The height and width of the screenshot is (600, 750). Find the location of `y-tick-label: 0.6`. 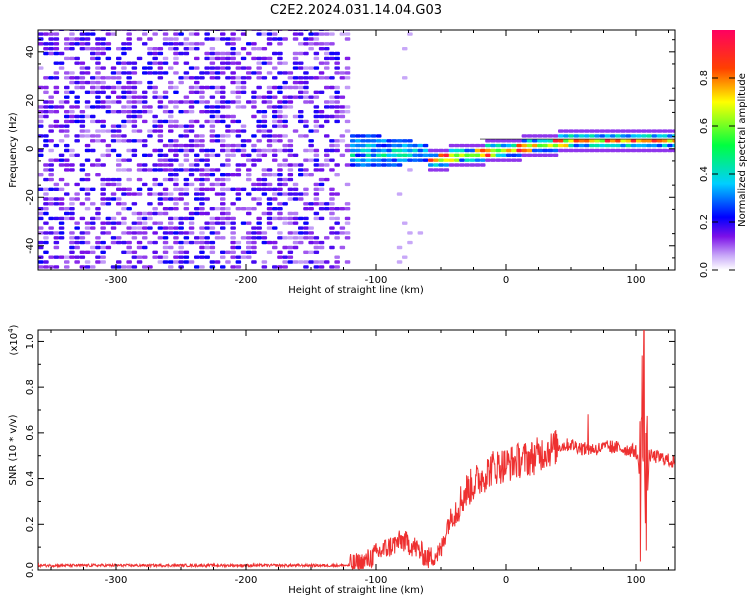

y-tick-label: 0.6 is located at coordinates (30, 433).